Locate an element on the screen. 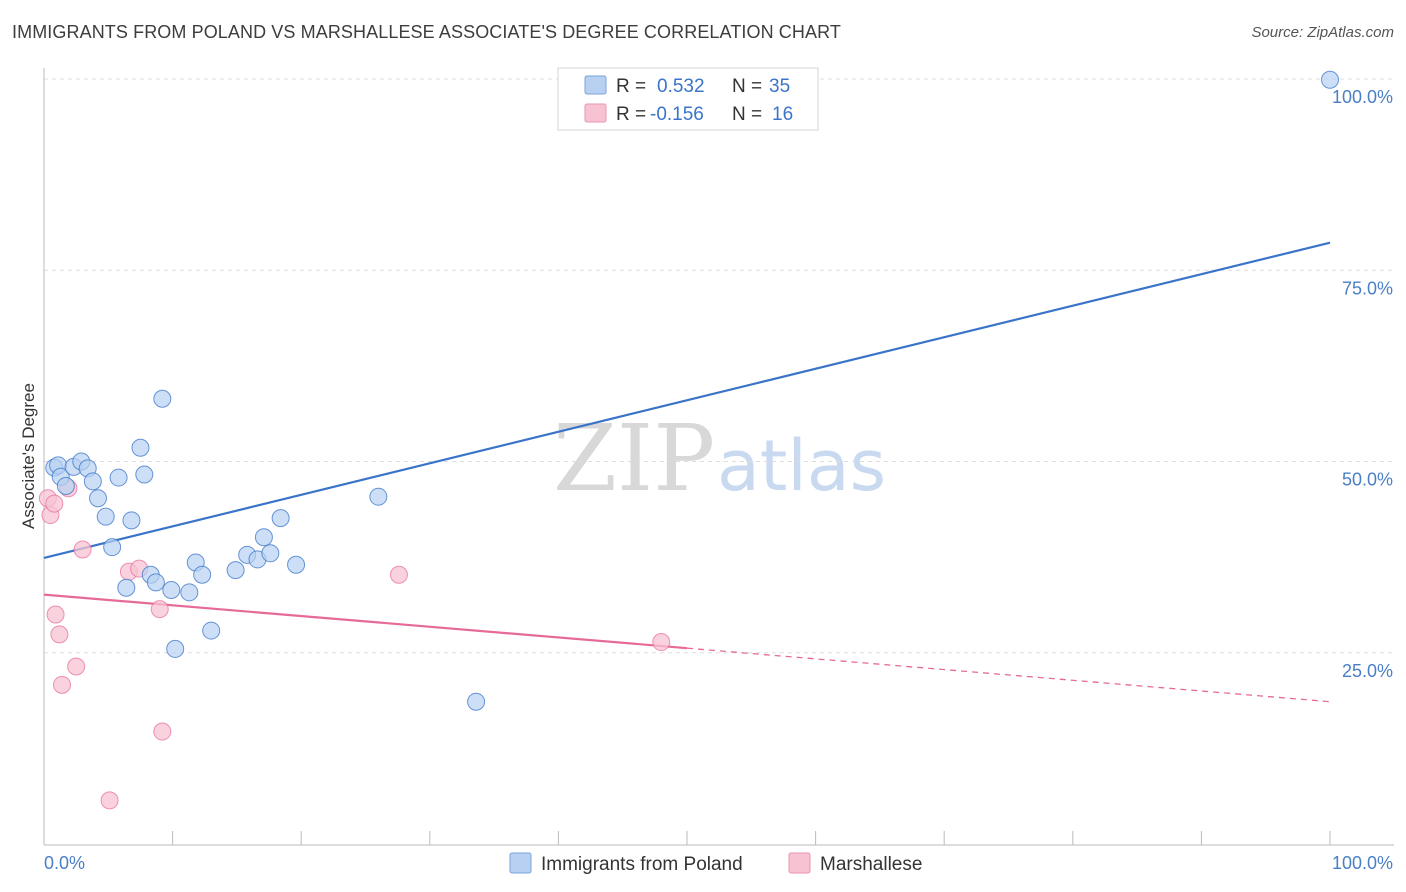 The width and height of the screenshot is (1406, 892). legend-swatch-marshallese is located at coordinates (595, 113).